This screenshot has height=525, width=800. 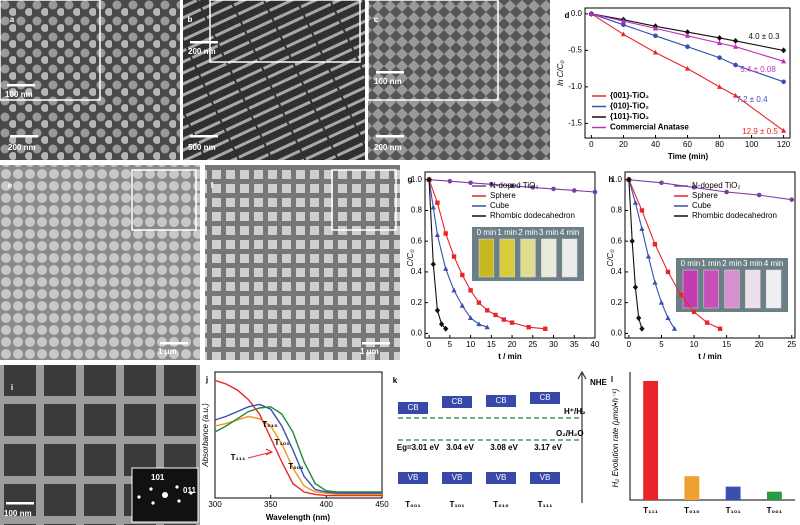 What do you see at coordinates (470, 344) in the screenshot?
I see `x-tick-label: 10` at bounding box center [470, 344].